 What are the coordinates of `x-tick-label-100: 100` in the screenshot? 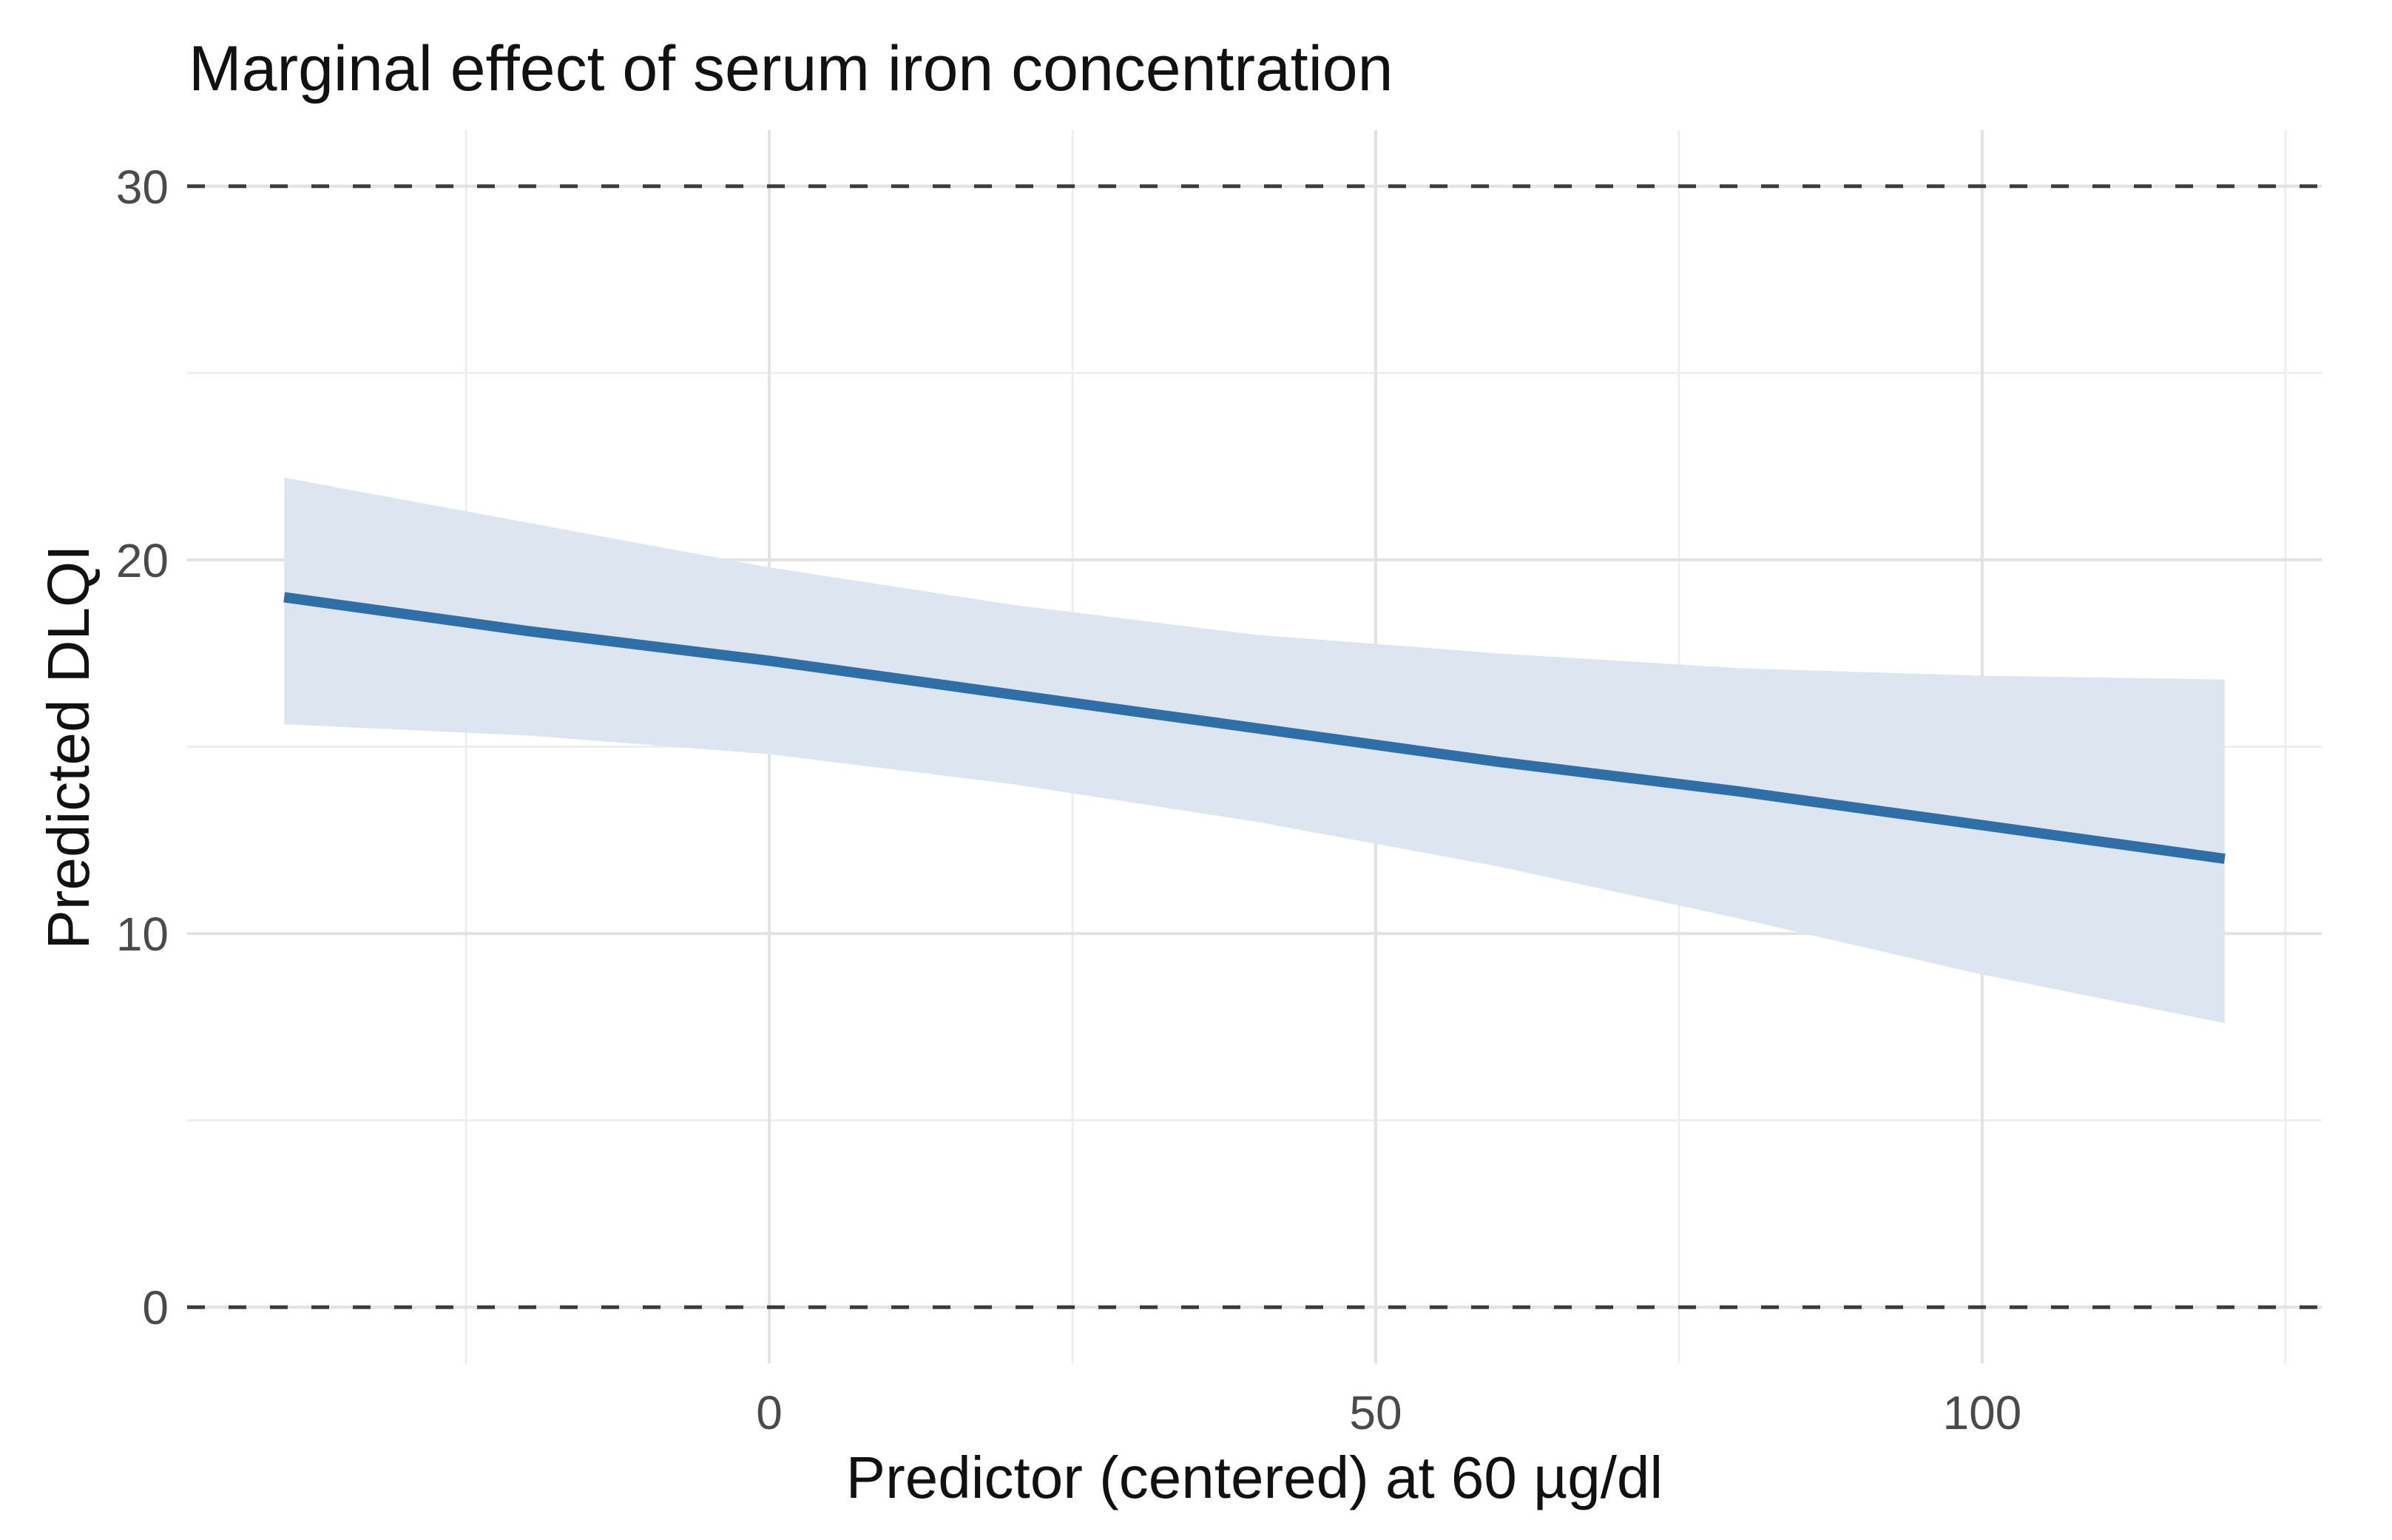 It's located at (1982, 1412).